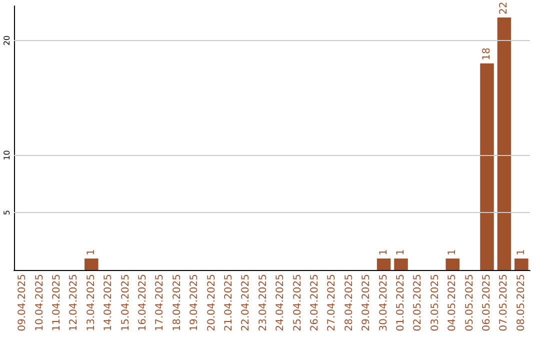 The height and width of the screenshot is (340, 540). Describe the element at coordinates (126, 303) in the screenshot. I see `x-tick-label: 15.04.2025` at that location.